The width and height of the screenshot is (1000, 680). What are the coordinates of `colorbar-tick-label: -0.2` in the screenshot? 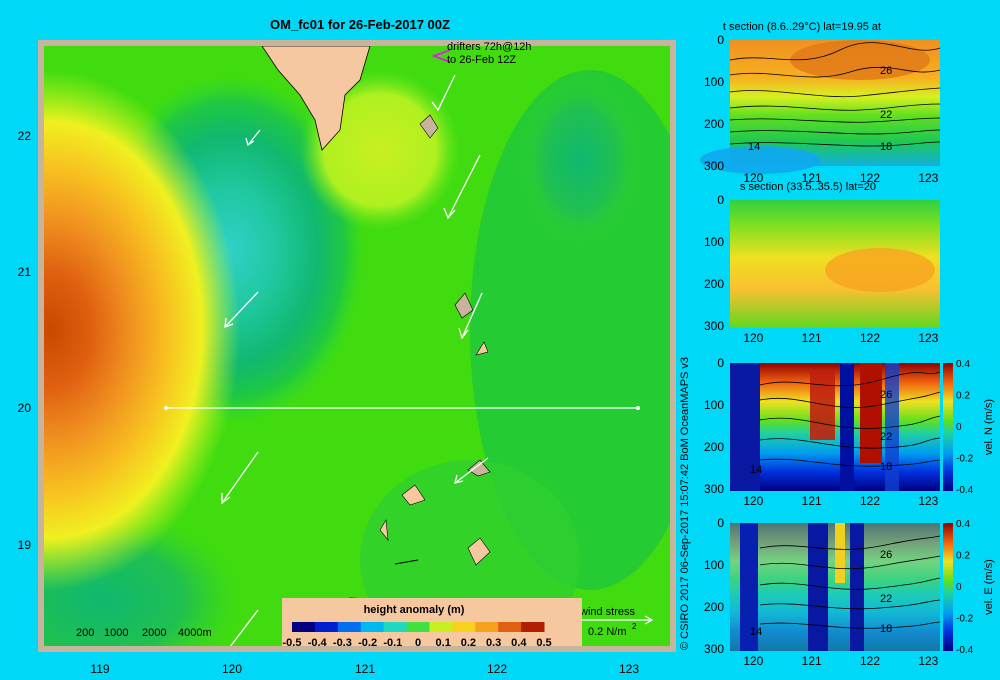 It's located at (367, 643).